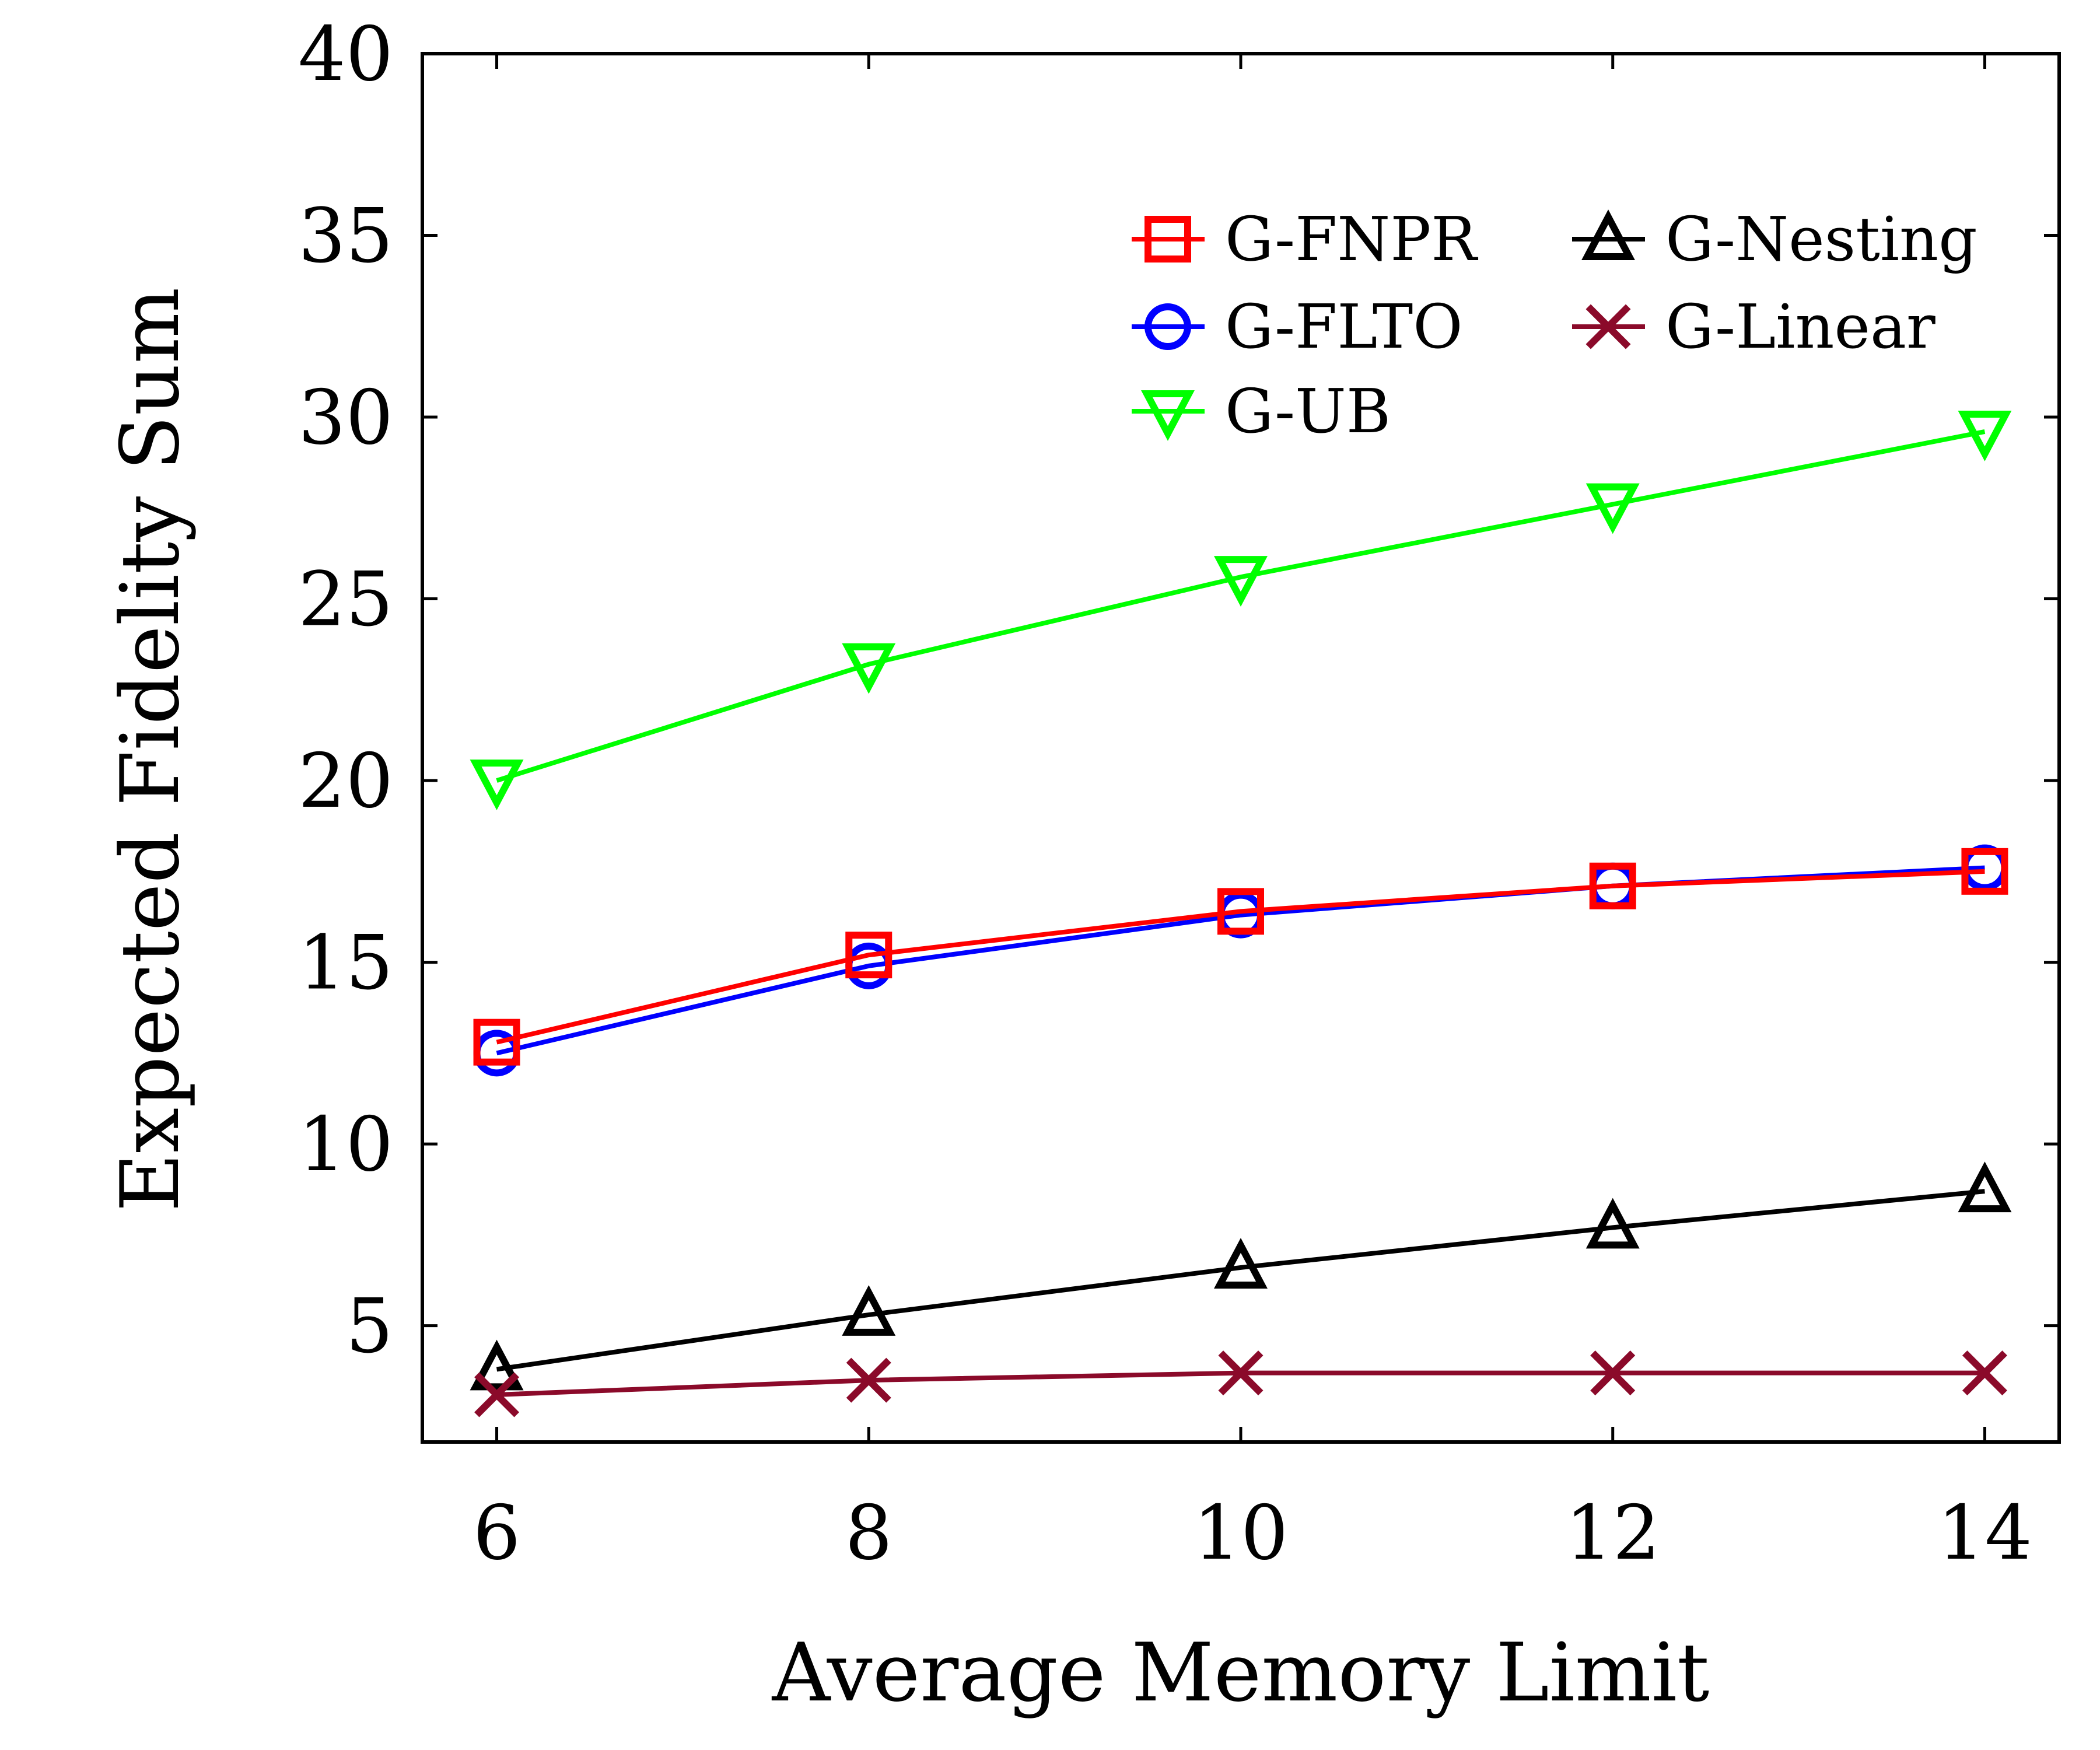  I want to click on y-tick-label: 5, so click(370, 1326).